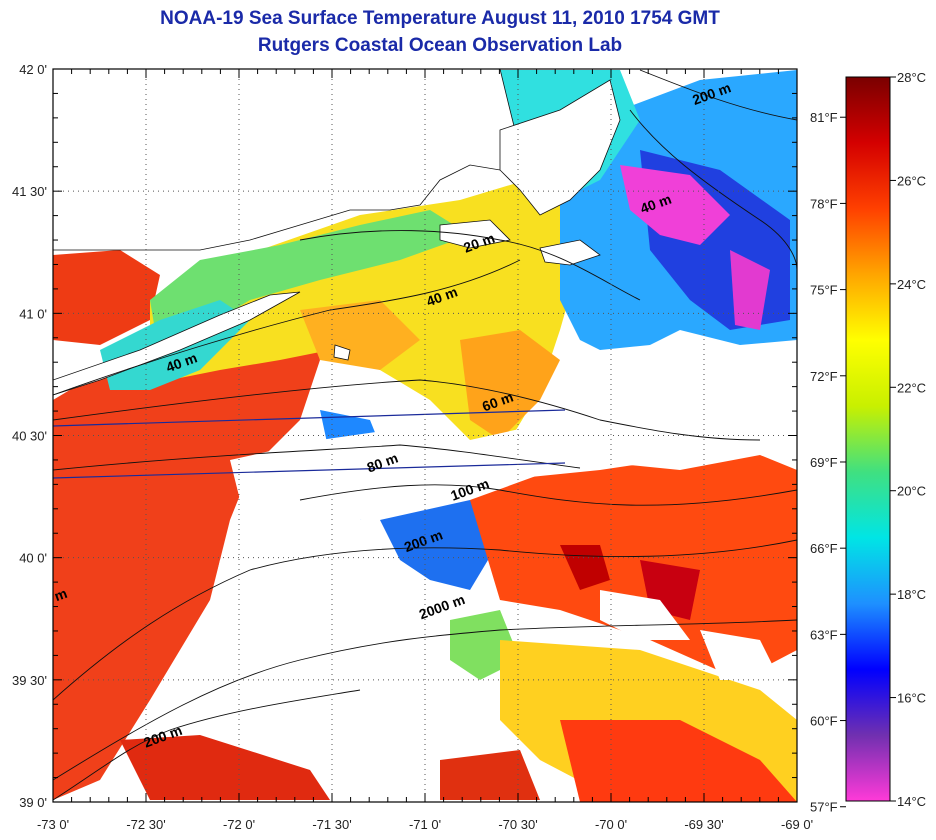 The height and width of the screenshot is (840, 936). Describe the element at coordinates (33, 69) in the screenshot. I see `lat-tick-label: 42 0'` at that location.